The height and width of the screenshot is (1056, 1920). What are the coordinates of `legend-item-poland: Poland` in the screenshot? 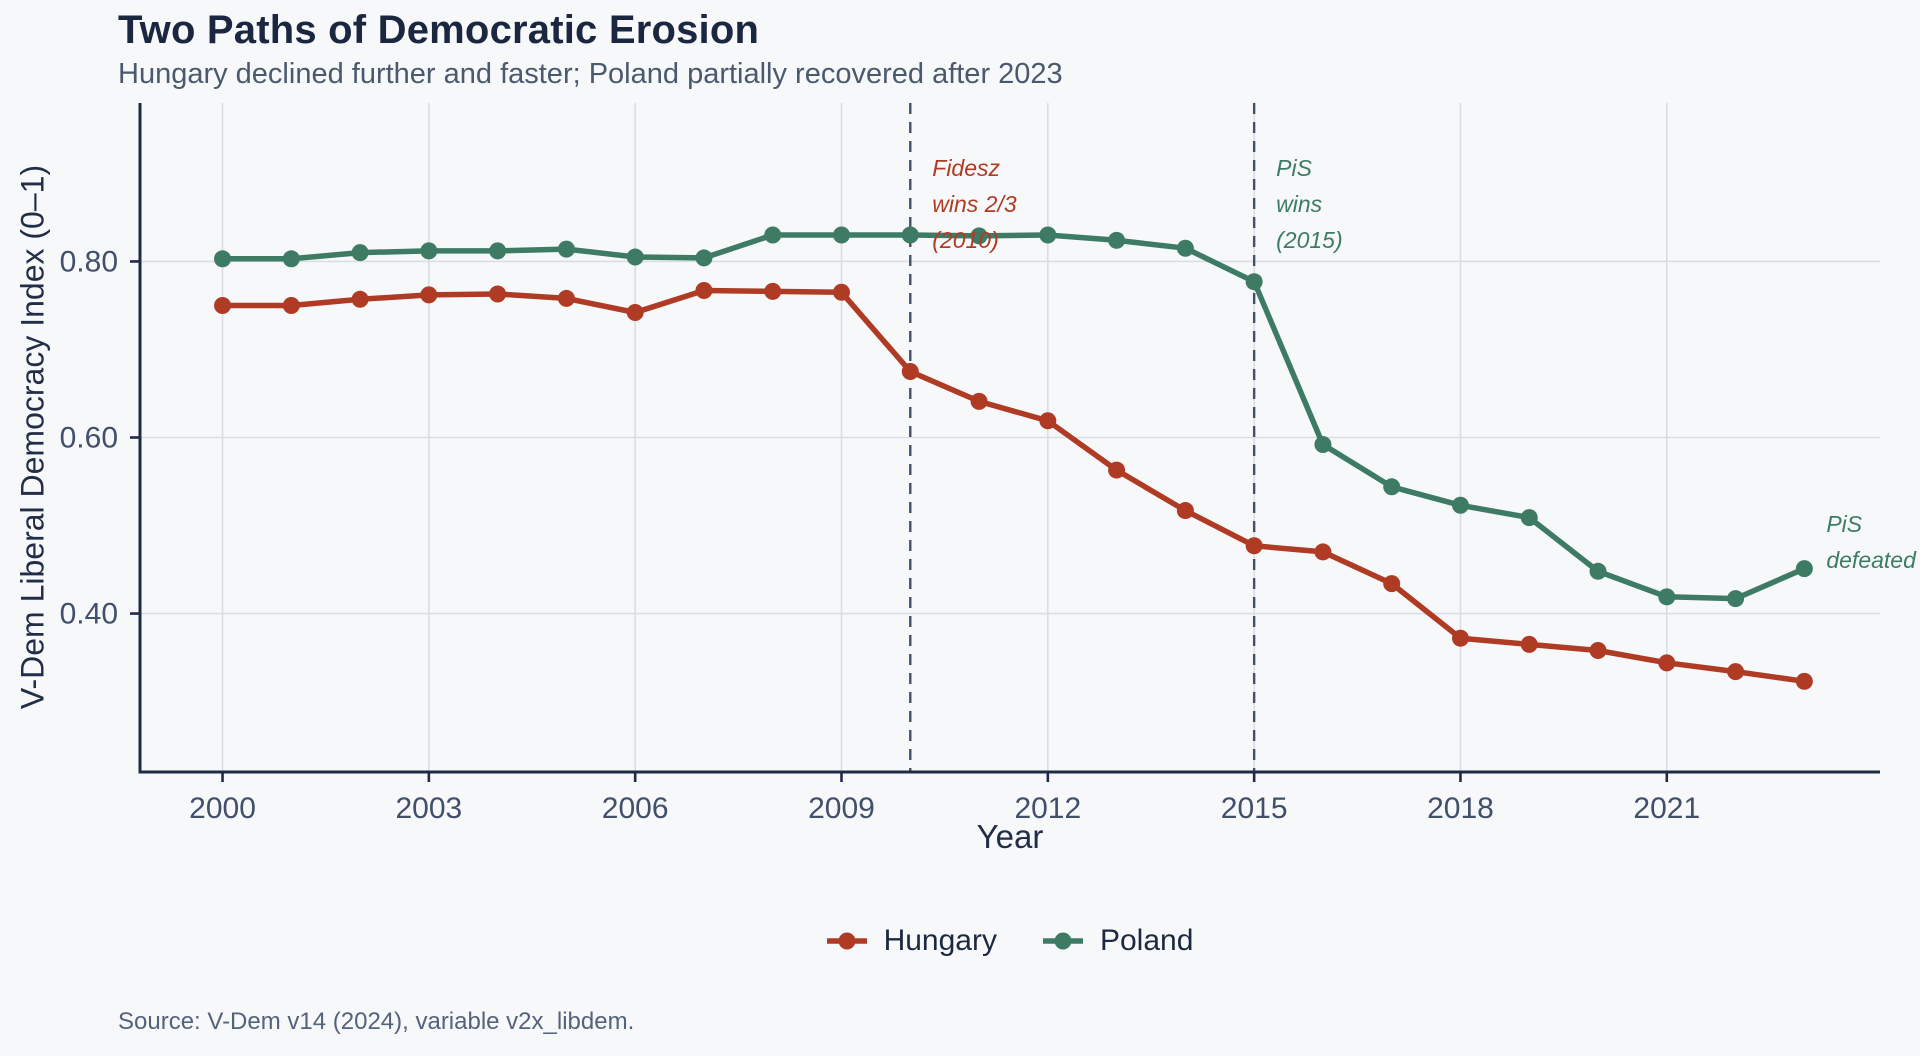 It's located at (1118, 941).